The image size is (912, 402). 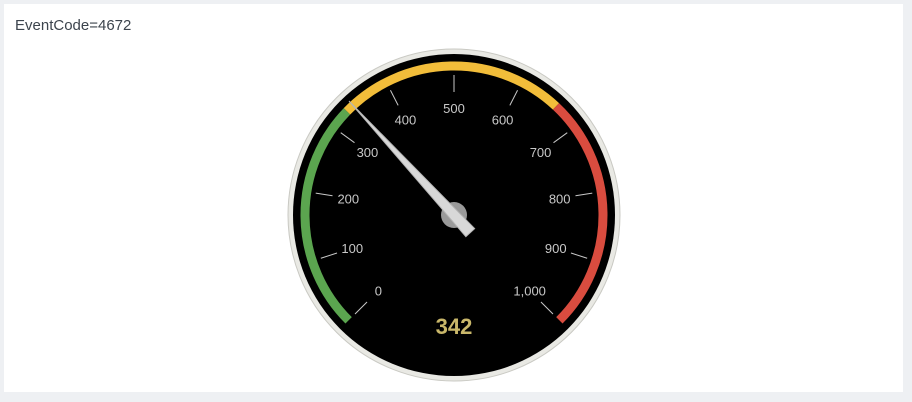 I want to click on red-range, so click(x=580, y=213).